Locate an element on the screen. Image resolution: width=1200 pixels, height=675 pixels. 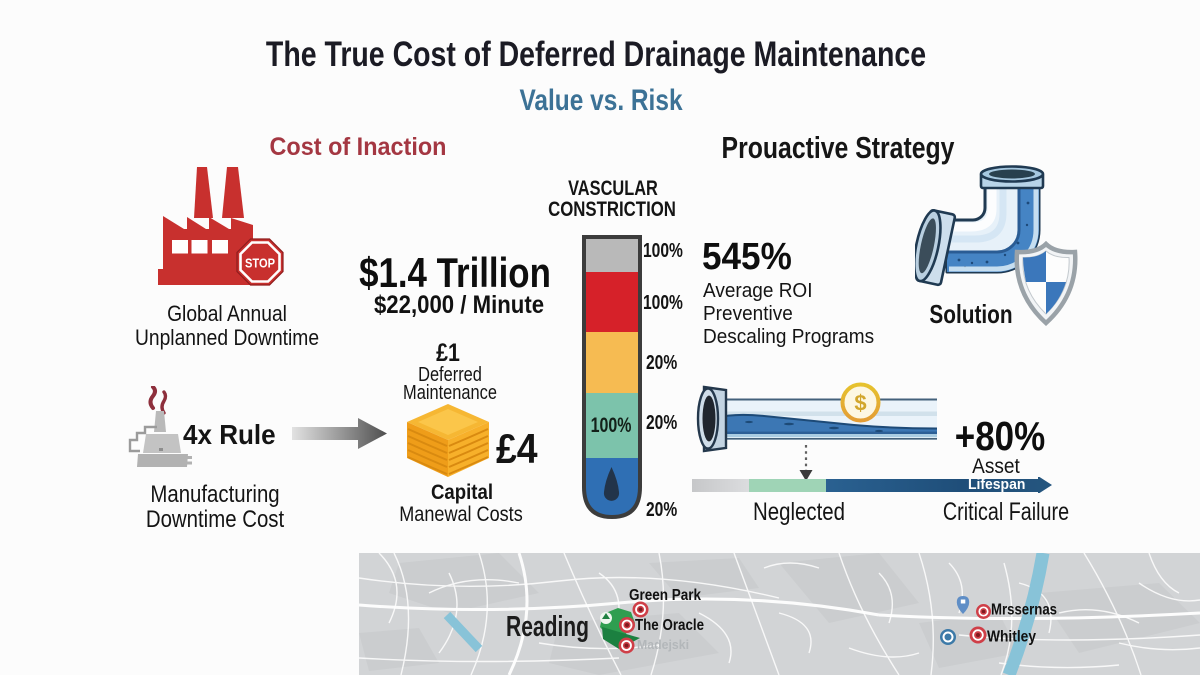
svg-text: The Oracle is located at coordinates (669, 625).